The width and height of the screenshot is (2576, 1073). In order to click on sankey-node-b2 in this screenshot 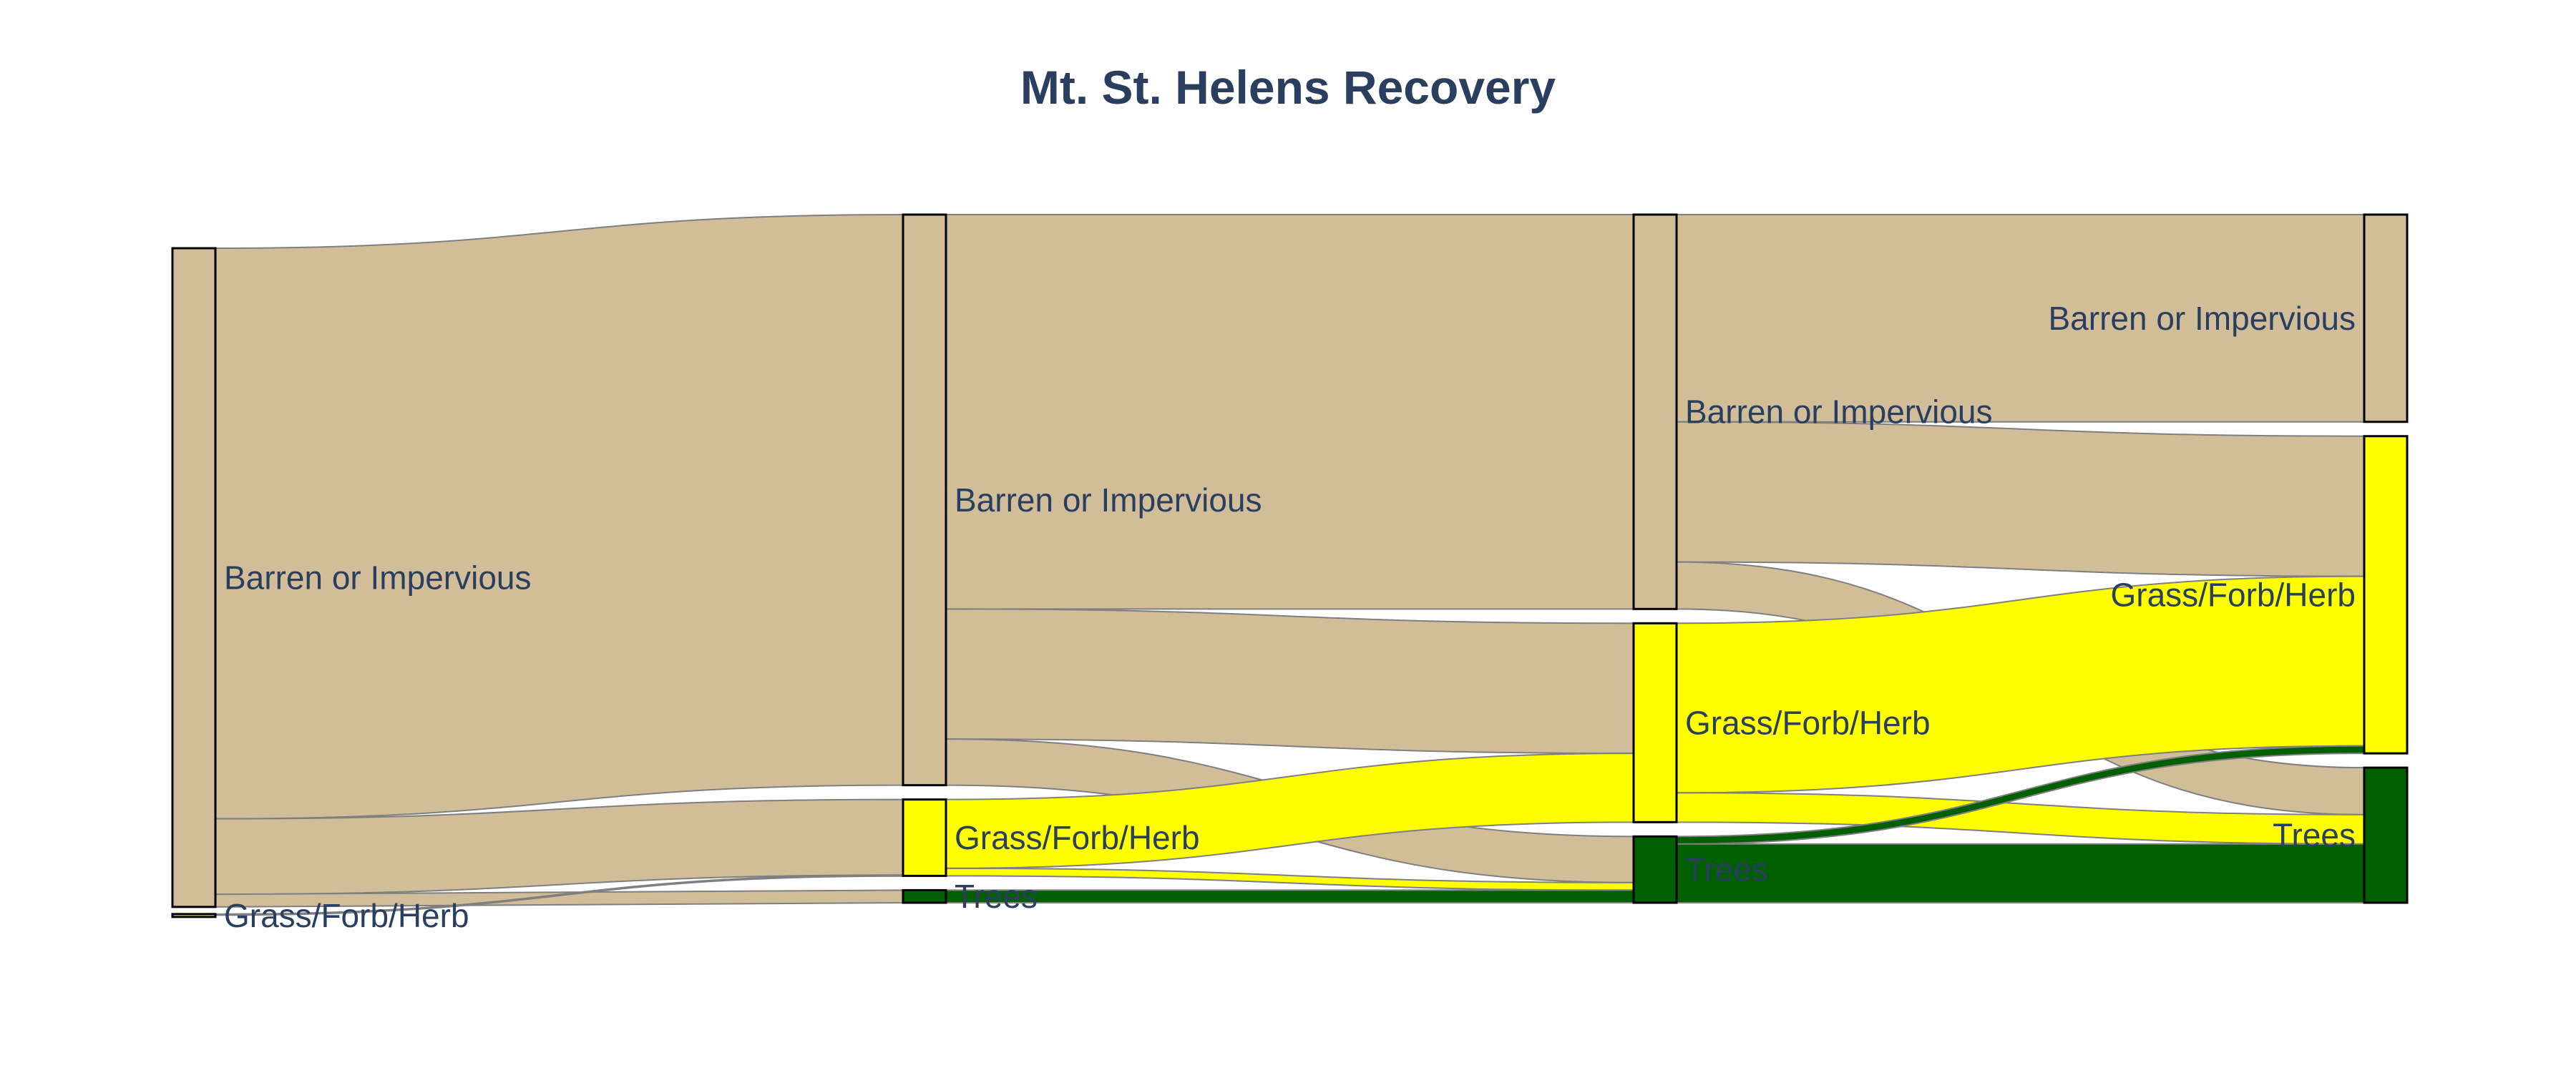, I will do `click(1655, 411)`.